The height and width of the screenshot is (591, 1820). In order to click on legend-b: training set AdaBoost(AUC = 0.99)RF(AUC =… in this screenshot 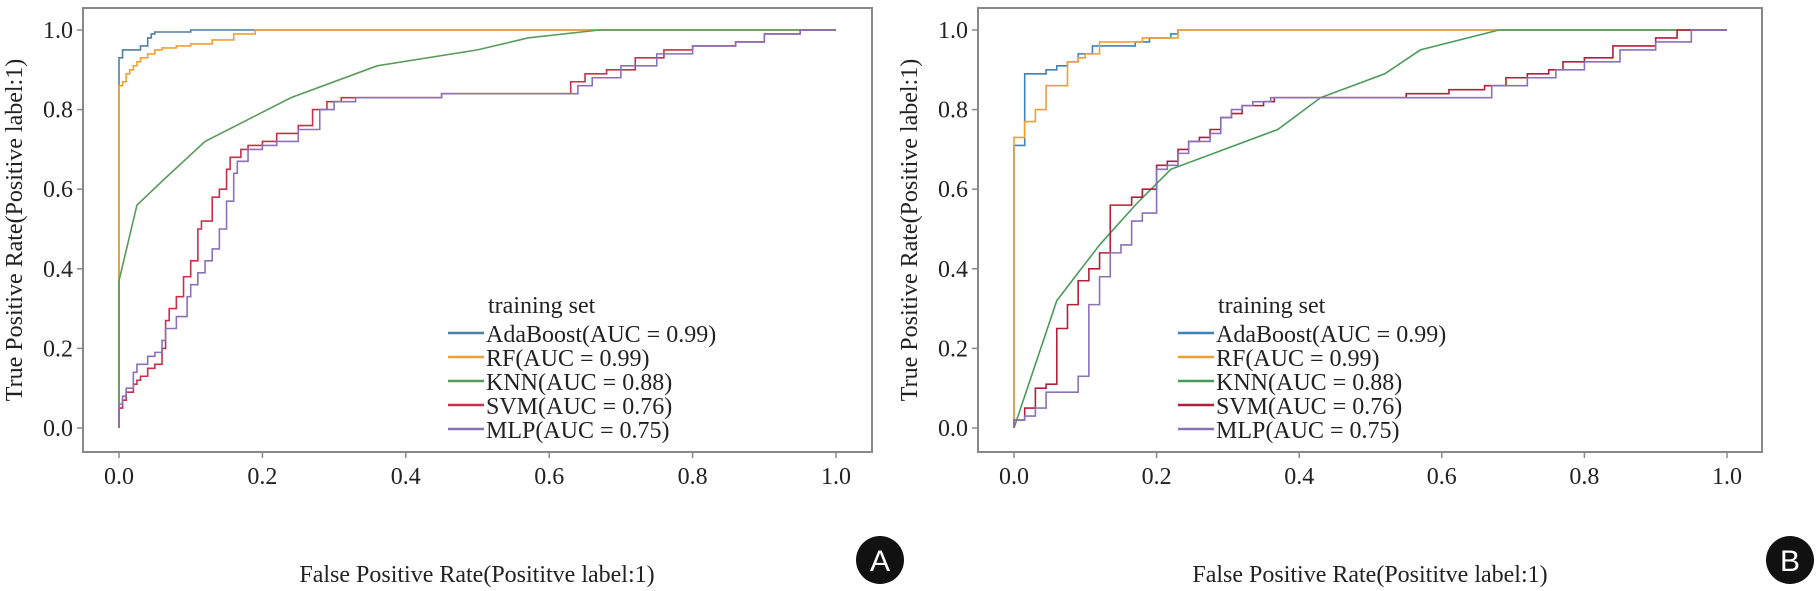, I will do `click(1312, 368)`.